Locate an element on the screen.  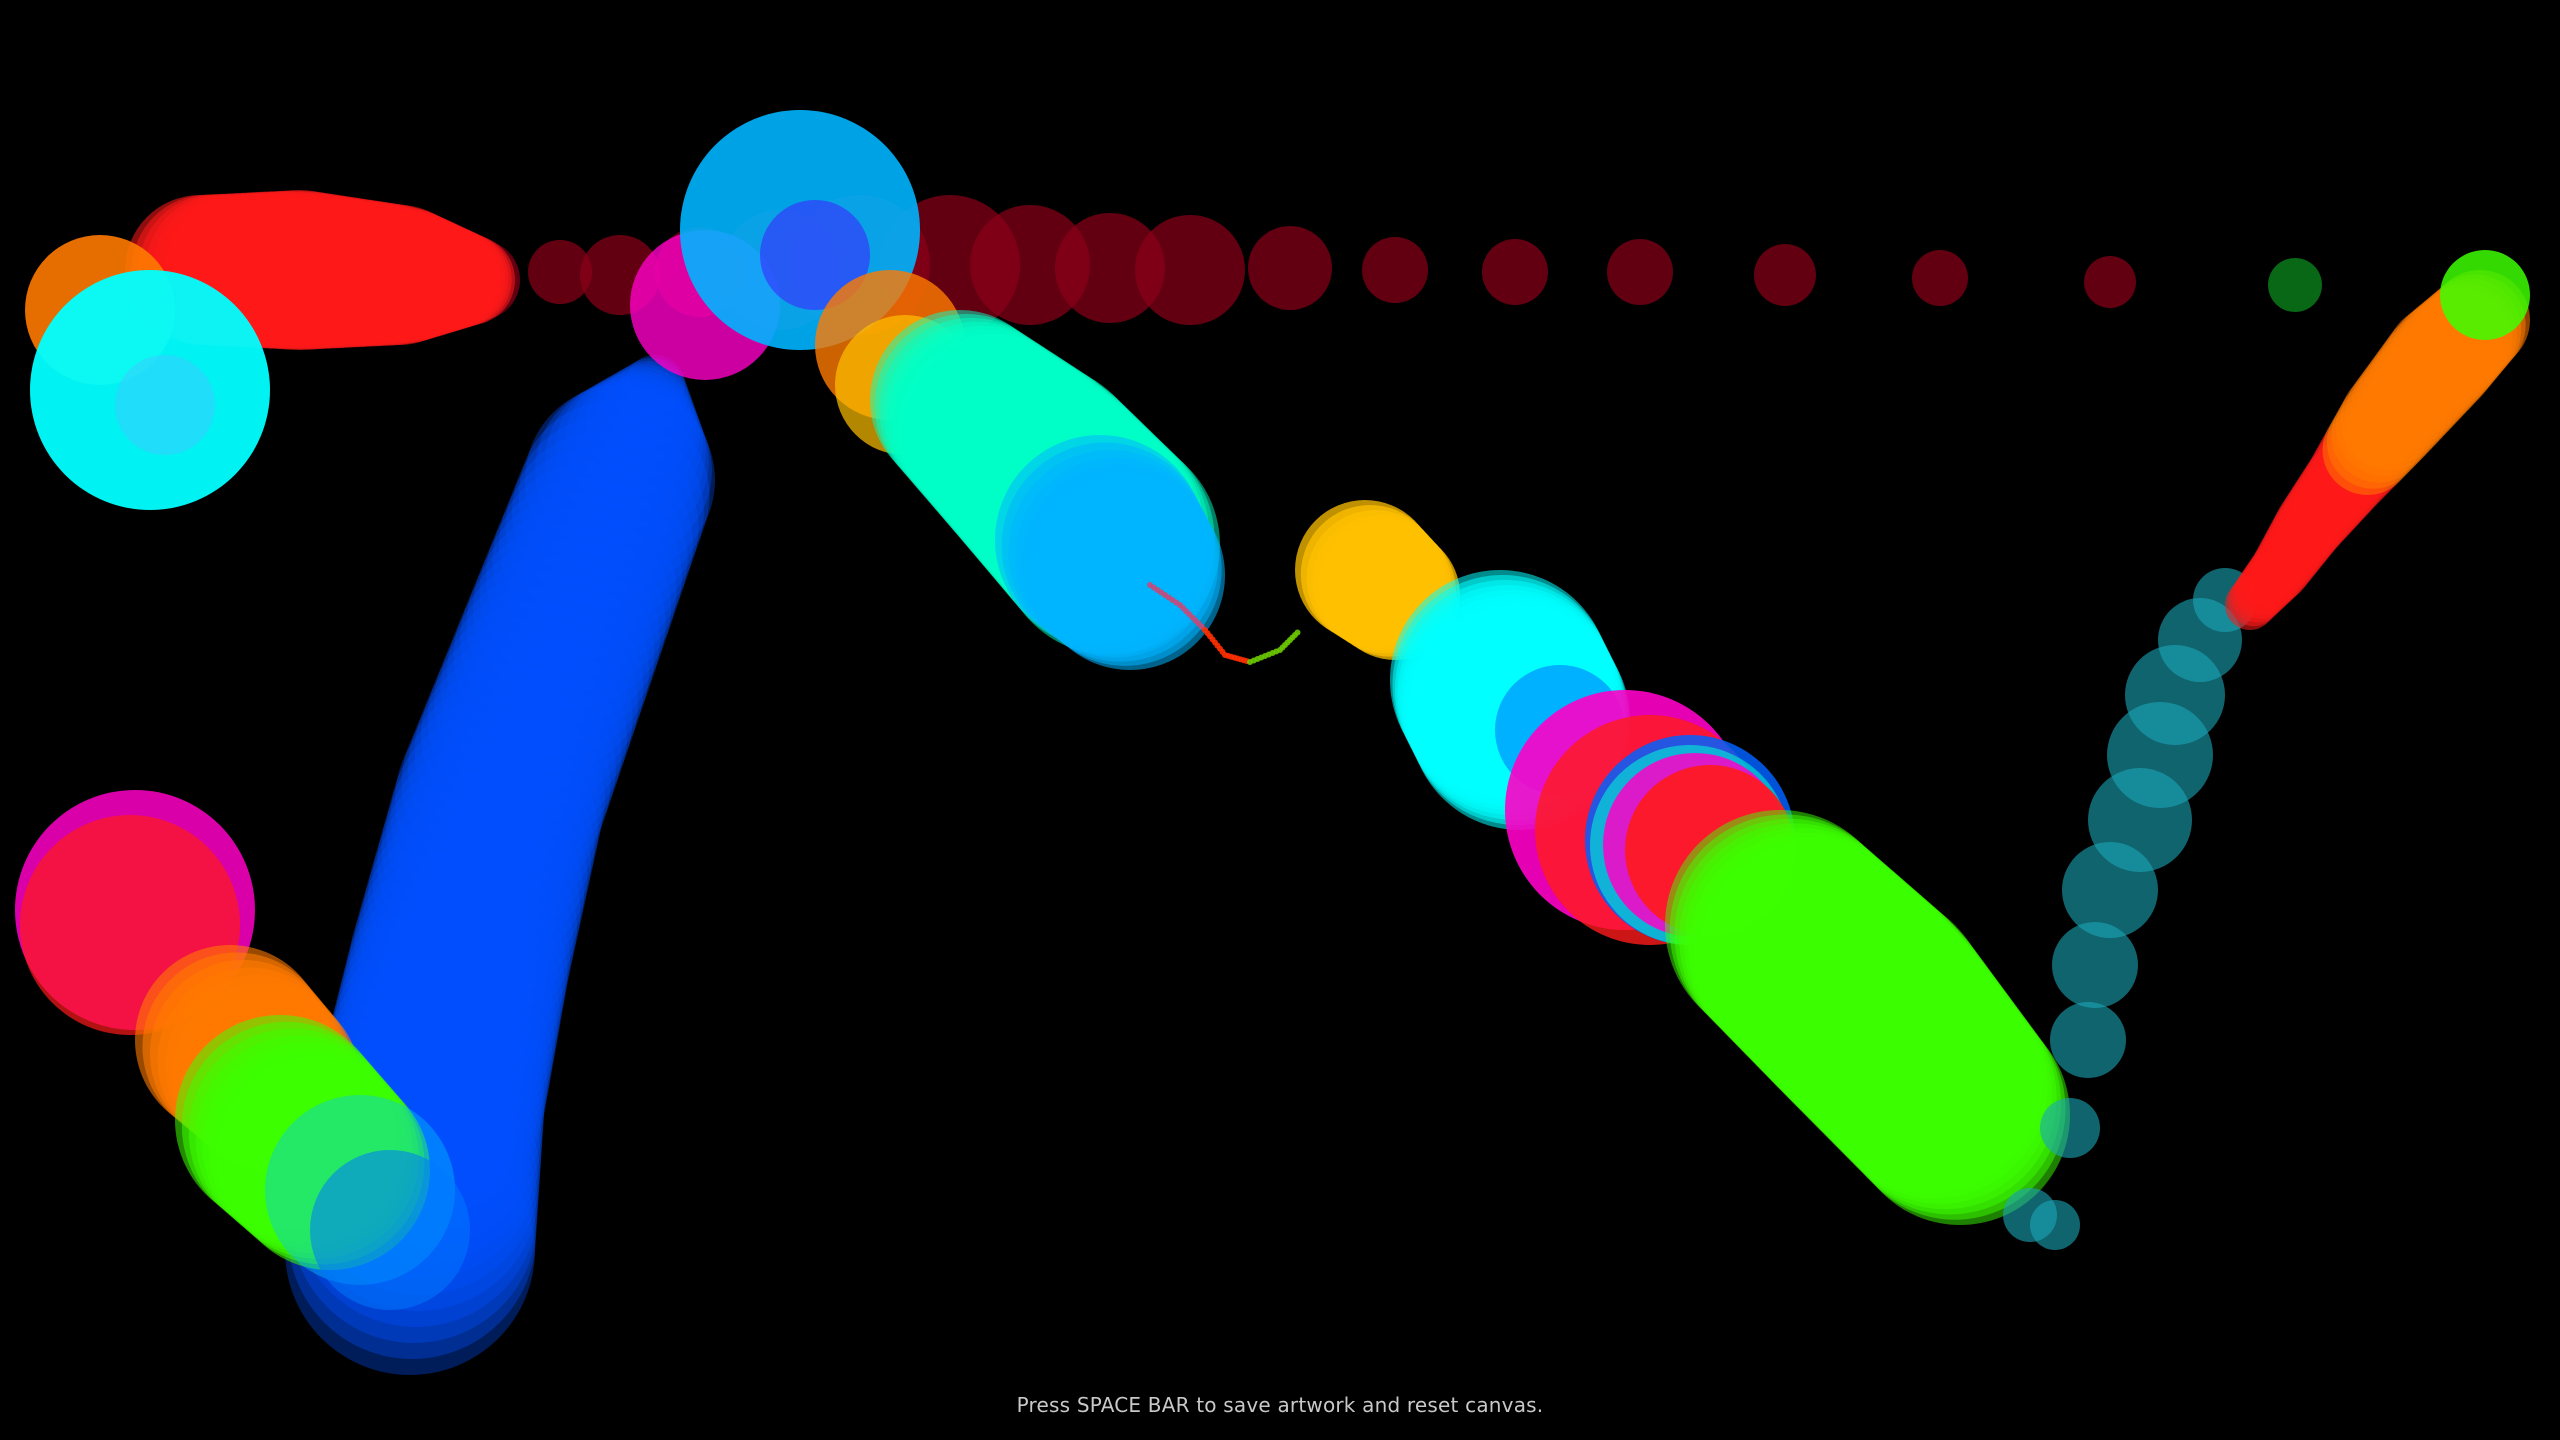
cyan-blob is located at coordinates (165, 405).